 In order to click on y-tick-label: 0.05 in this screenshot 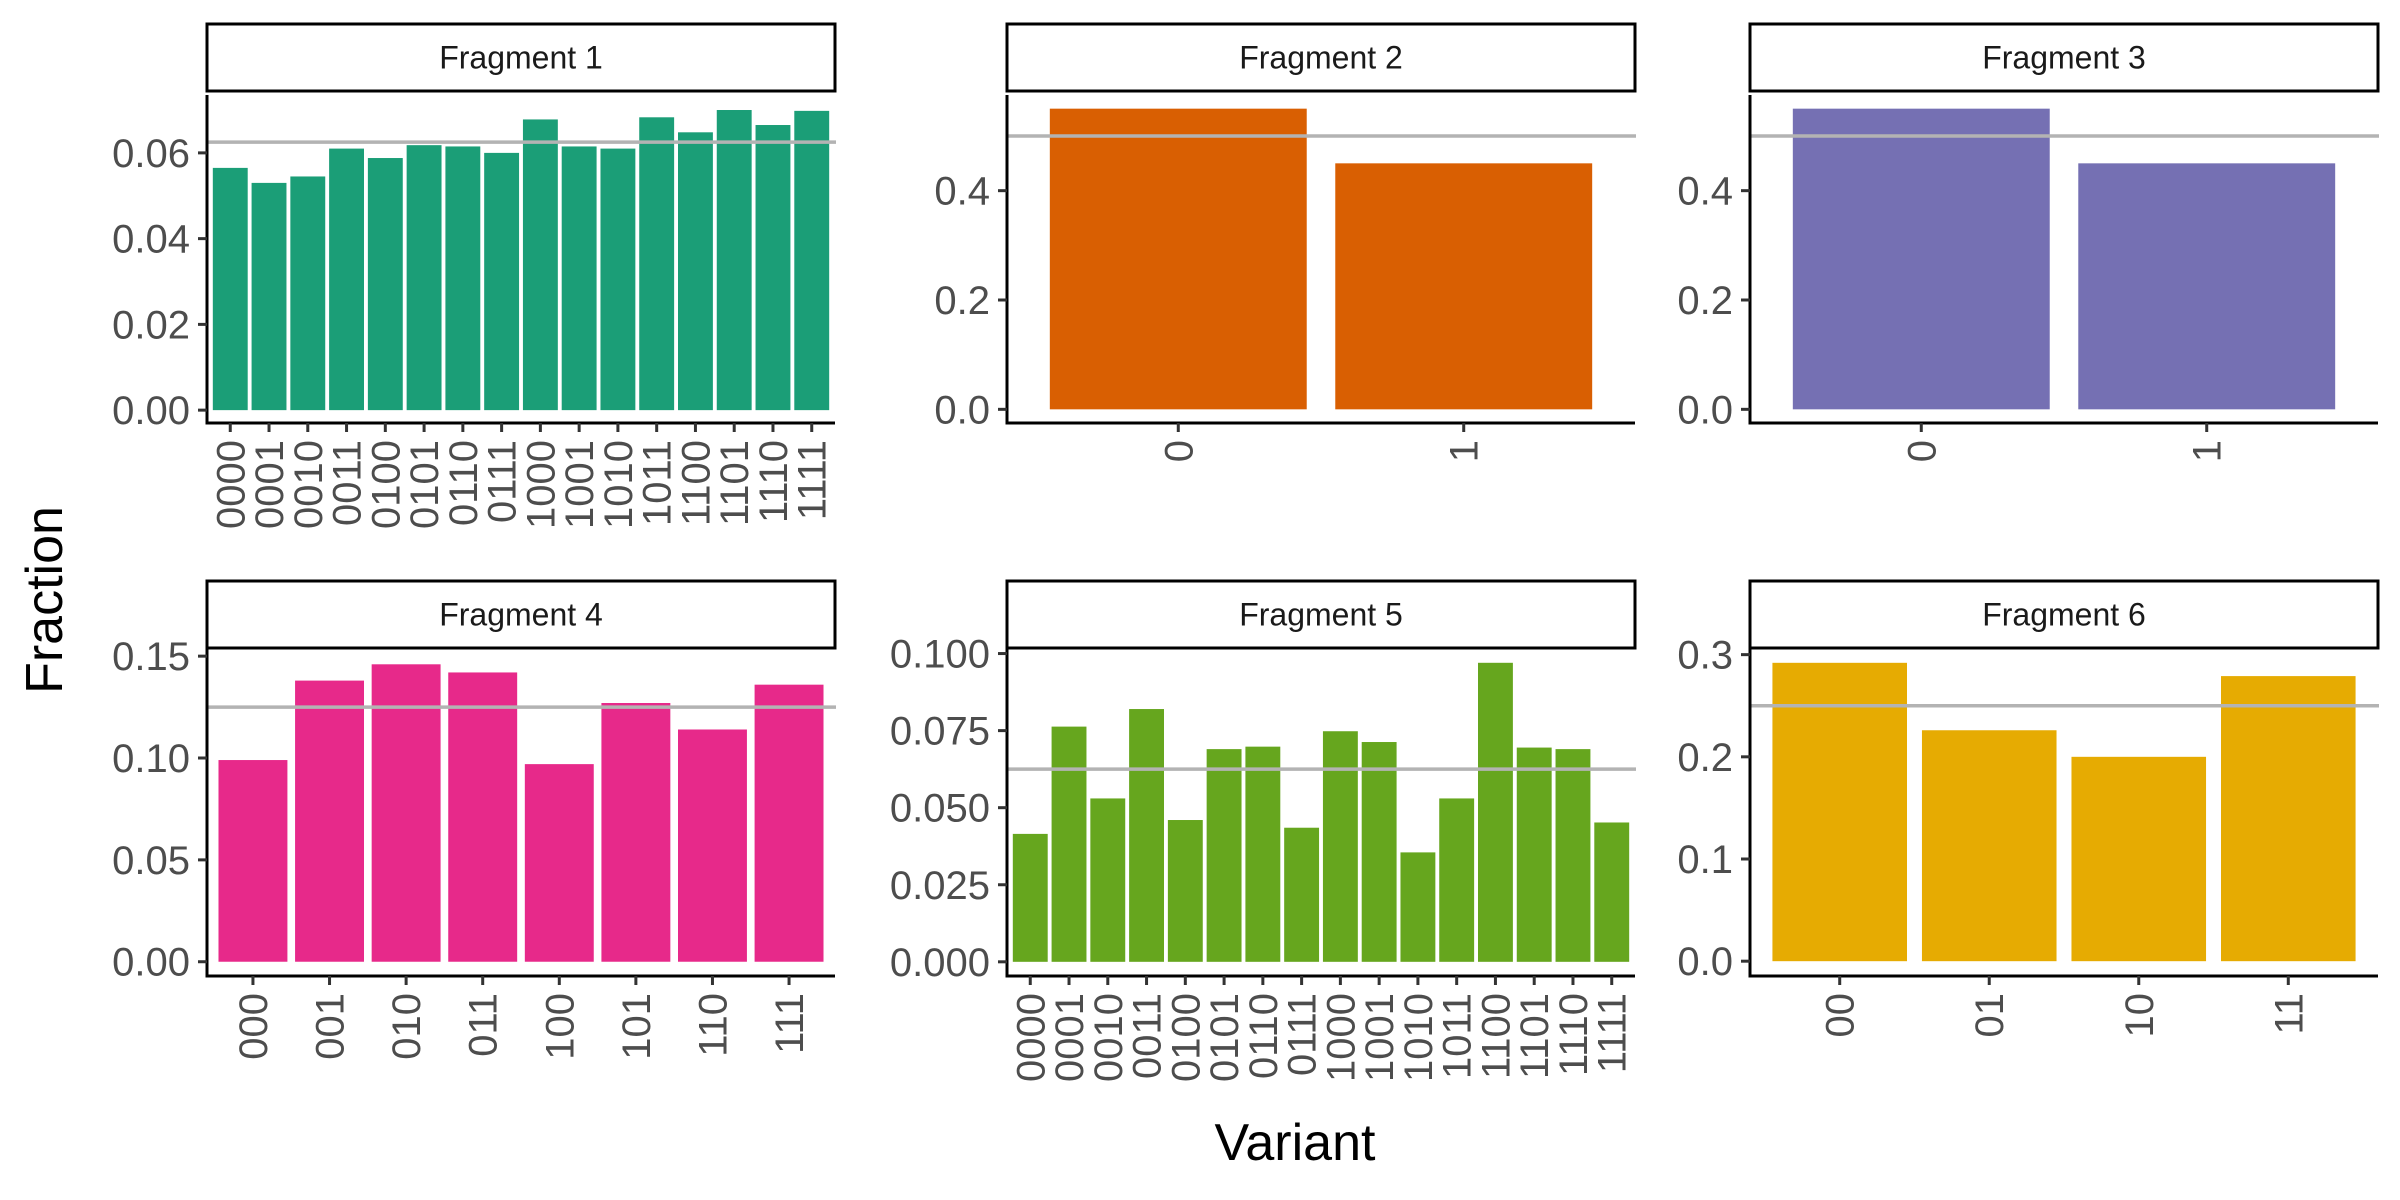, I will do `click(151, 861)`.